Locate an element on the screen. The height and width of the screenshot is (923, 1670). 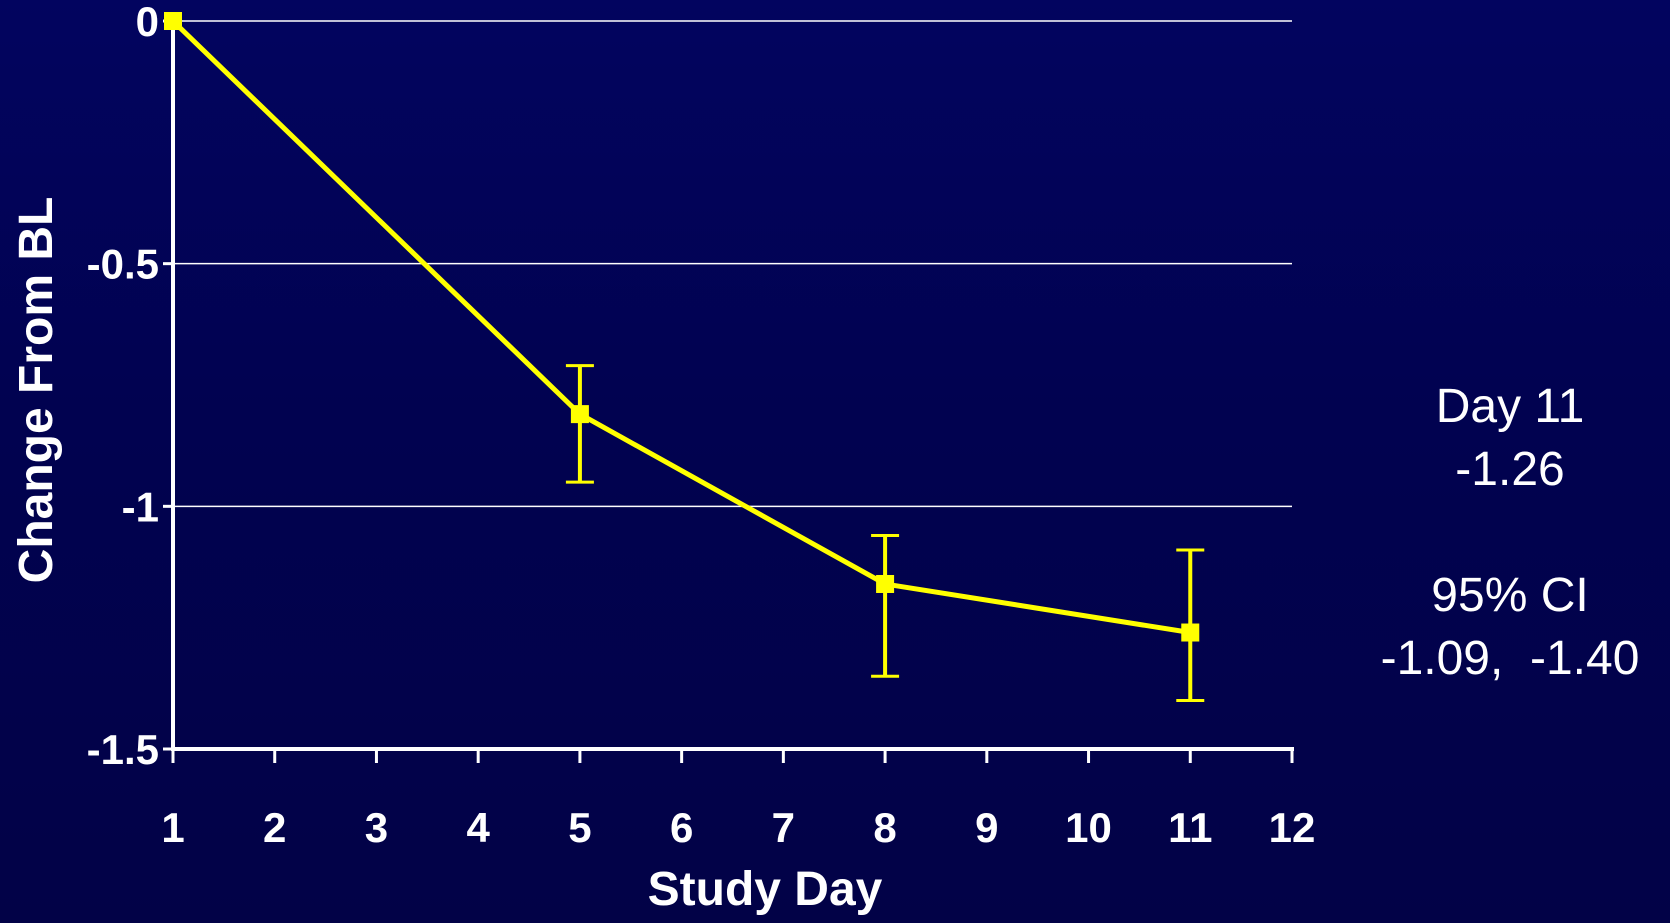
y-tick-label: -1 is located at coordinates (140, 506).